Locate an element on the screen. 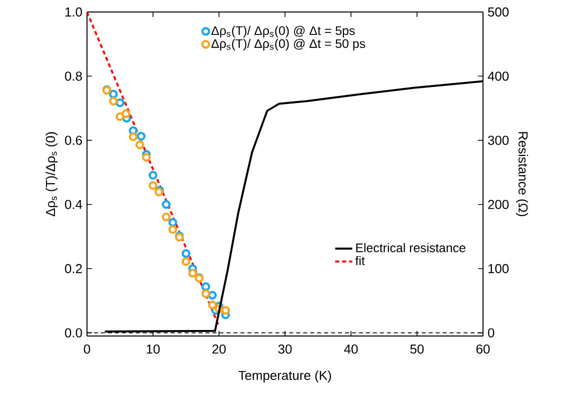 This screenshot has height=417, width=564. x-tick-label: 60 is located at coordinates (483, 349).